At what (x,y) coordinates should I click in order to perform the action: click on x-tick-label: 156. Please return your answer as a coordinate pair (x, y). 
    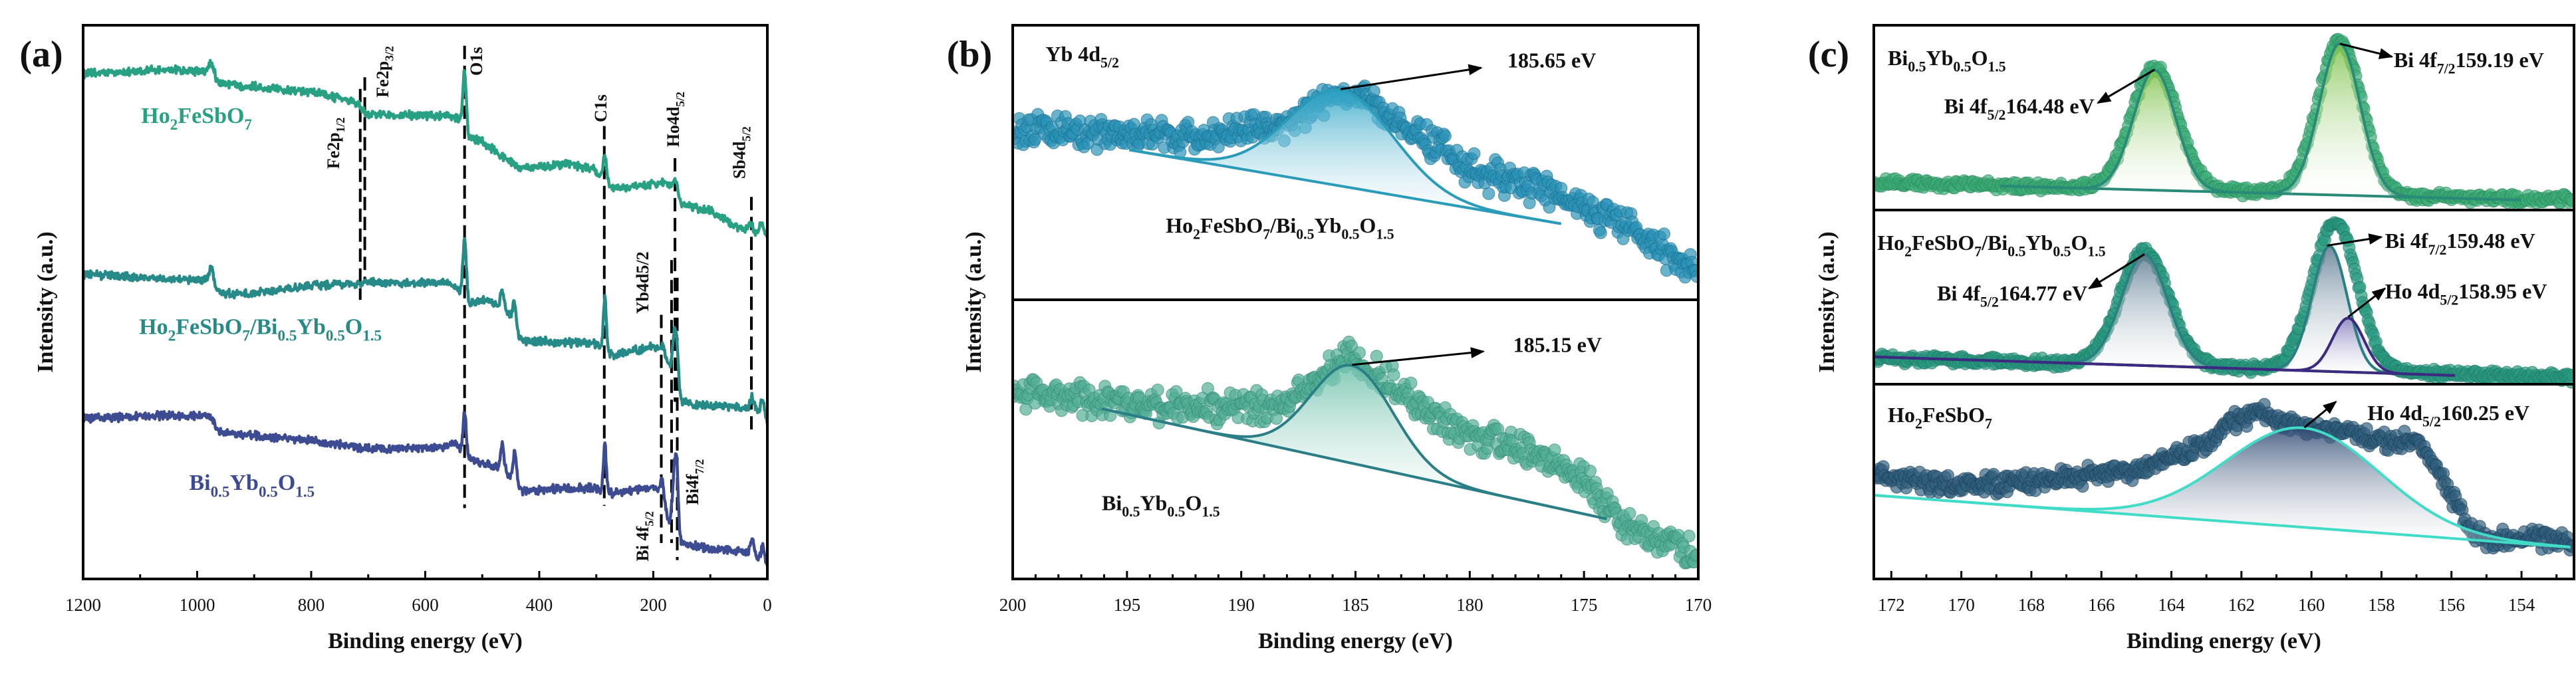
    Looking at the image, I should click on (2451, 605).